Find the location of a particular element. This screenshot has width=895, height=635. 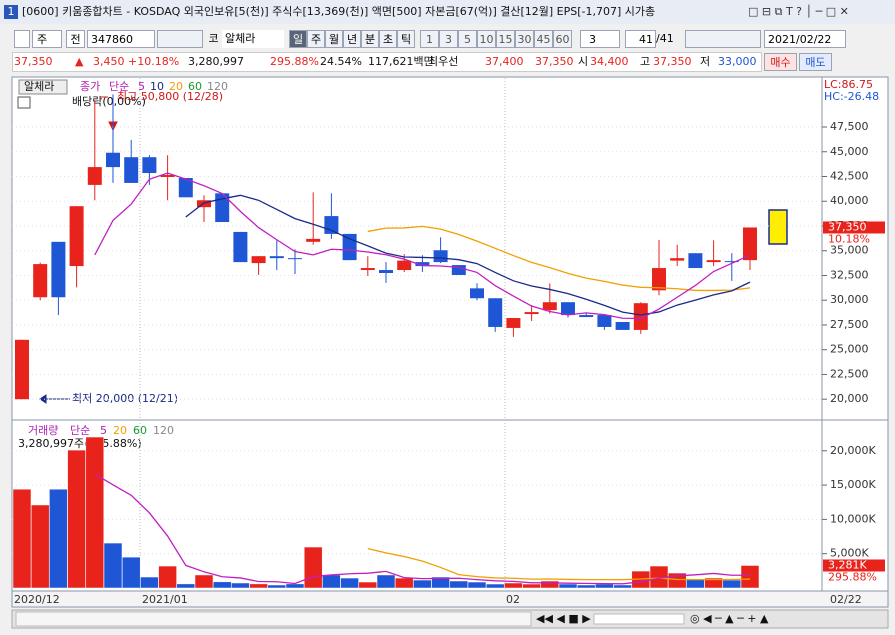

quote-item: 34,400 is located at coordinates (609, 61).